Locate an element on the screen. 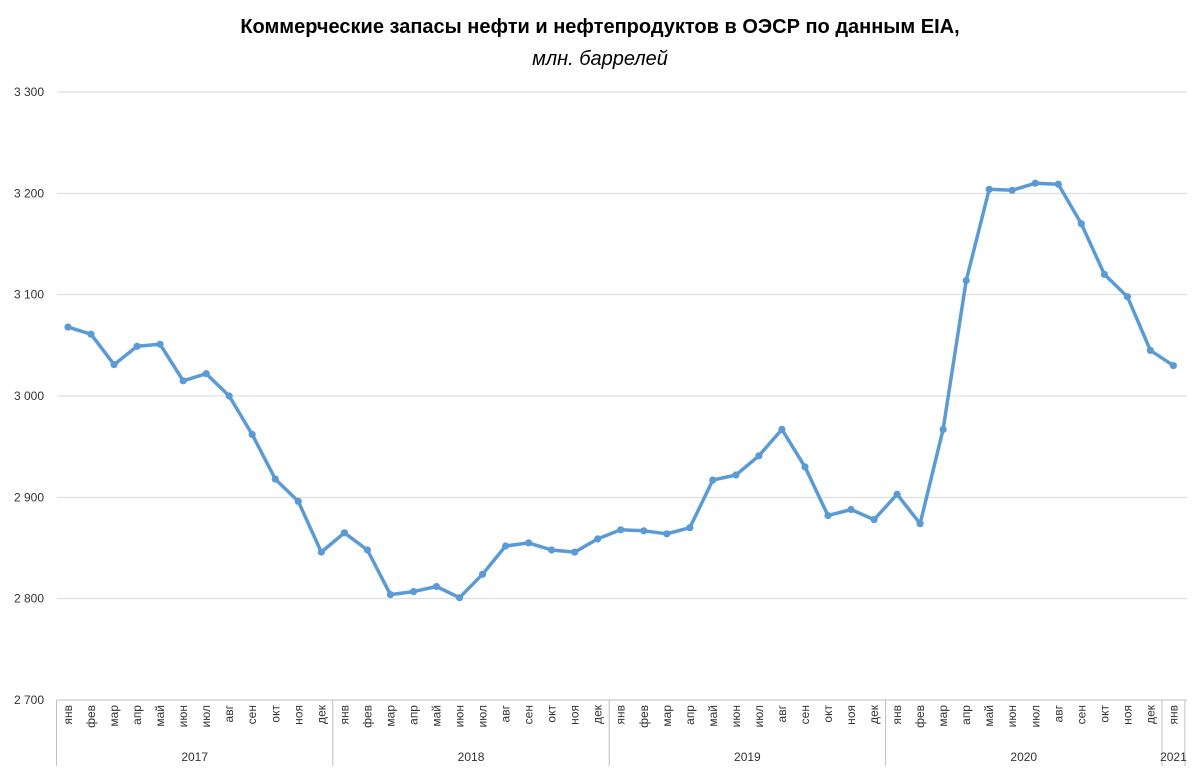  y-axis: 2 700 2 800 2 900 3 000 3 100 3 200 3 300 is located at coordinates (29, 396).